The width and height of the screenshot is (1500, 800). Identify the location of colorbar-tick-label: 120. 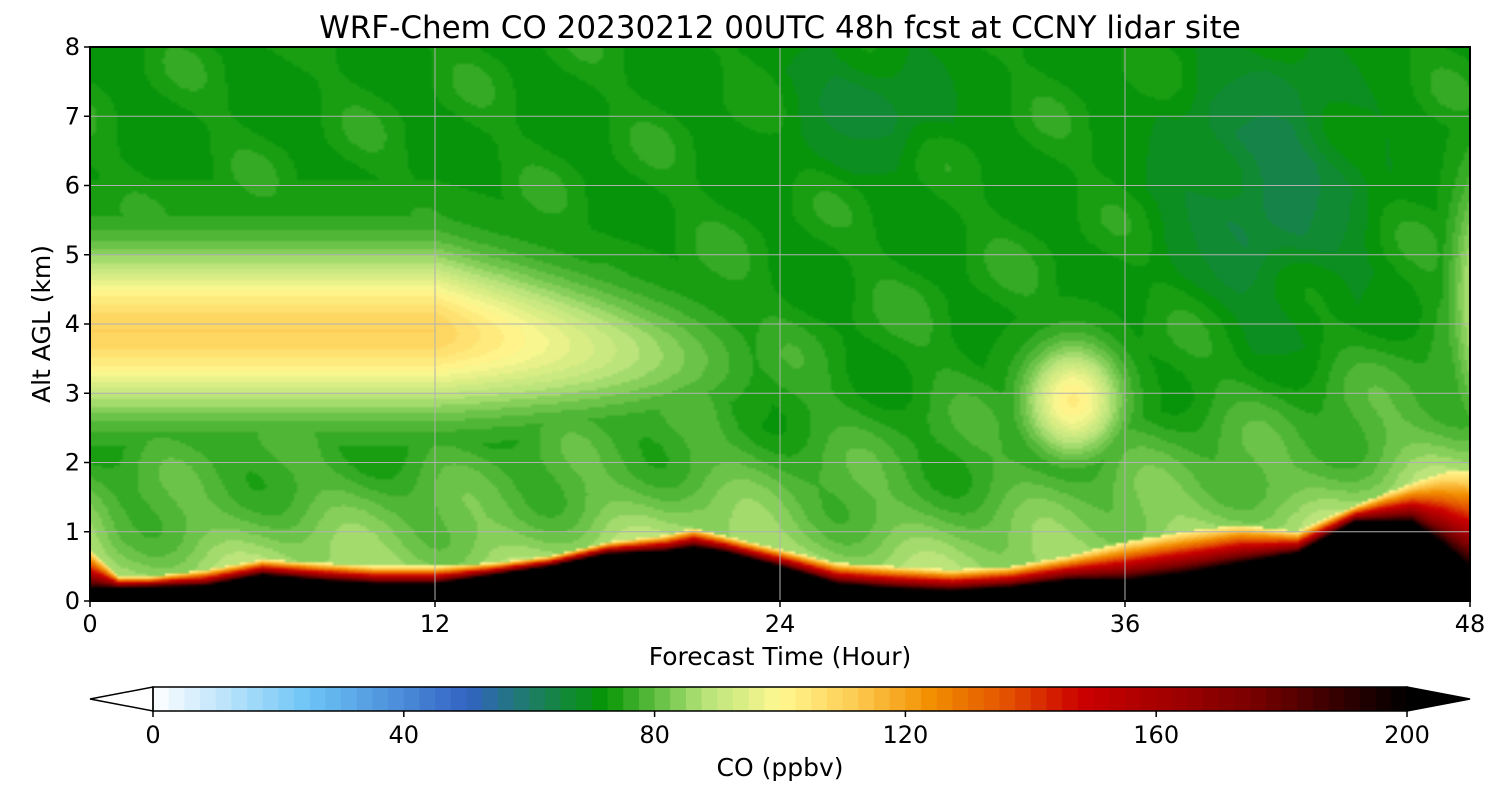
(905, 735).